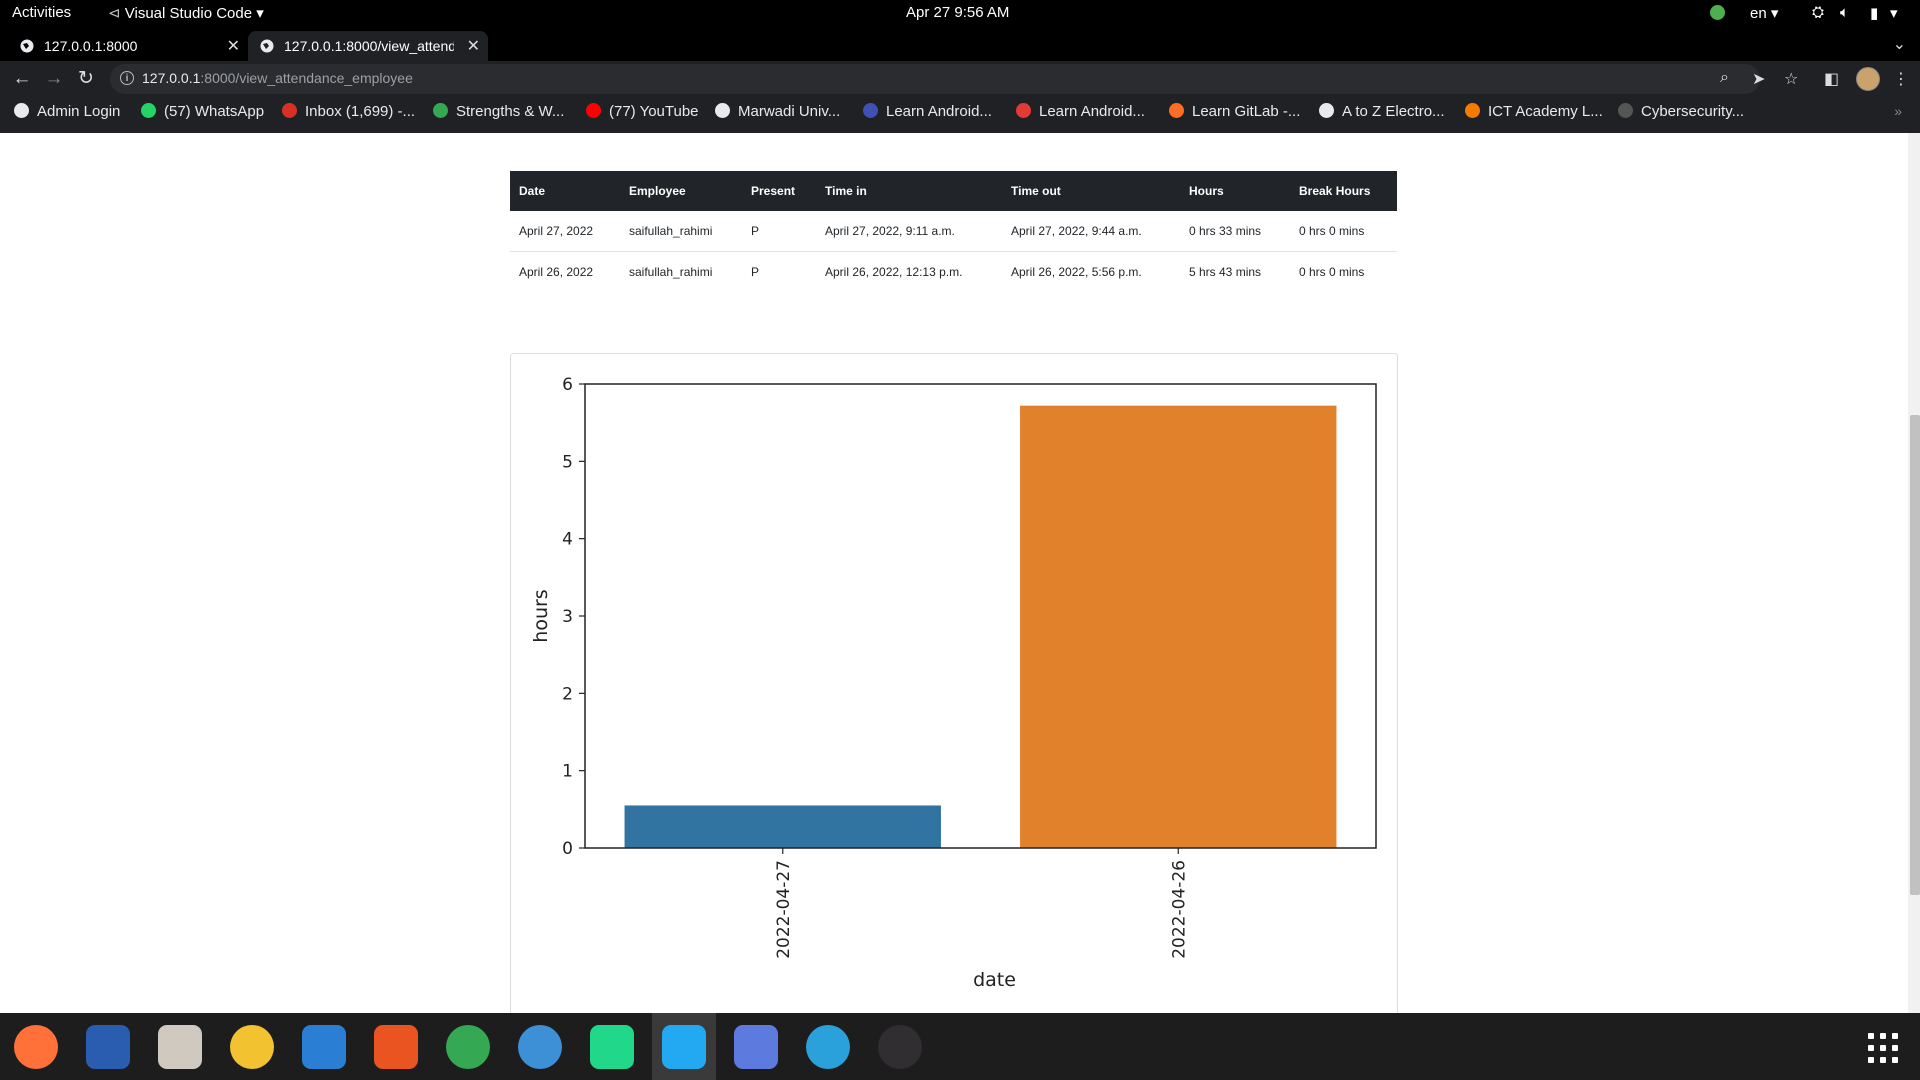 The height and width of the screenshot is (1080, 1920). Describe the element at coordinates (567, 462) in the screenshot. I see `y-tick-label: 5` at that location.